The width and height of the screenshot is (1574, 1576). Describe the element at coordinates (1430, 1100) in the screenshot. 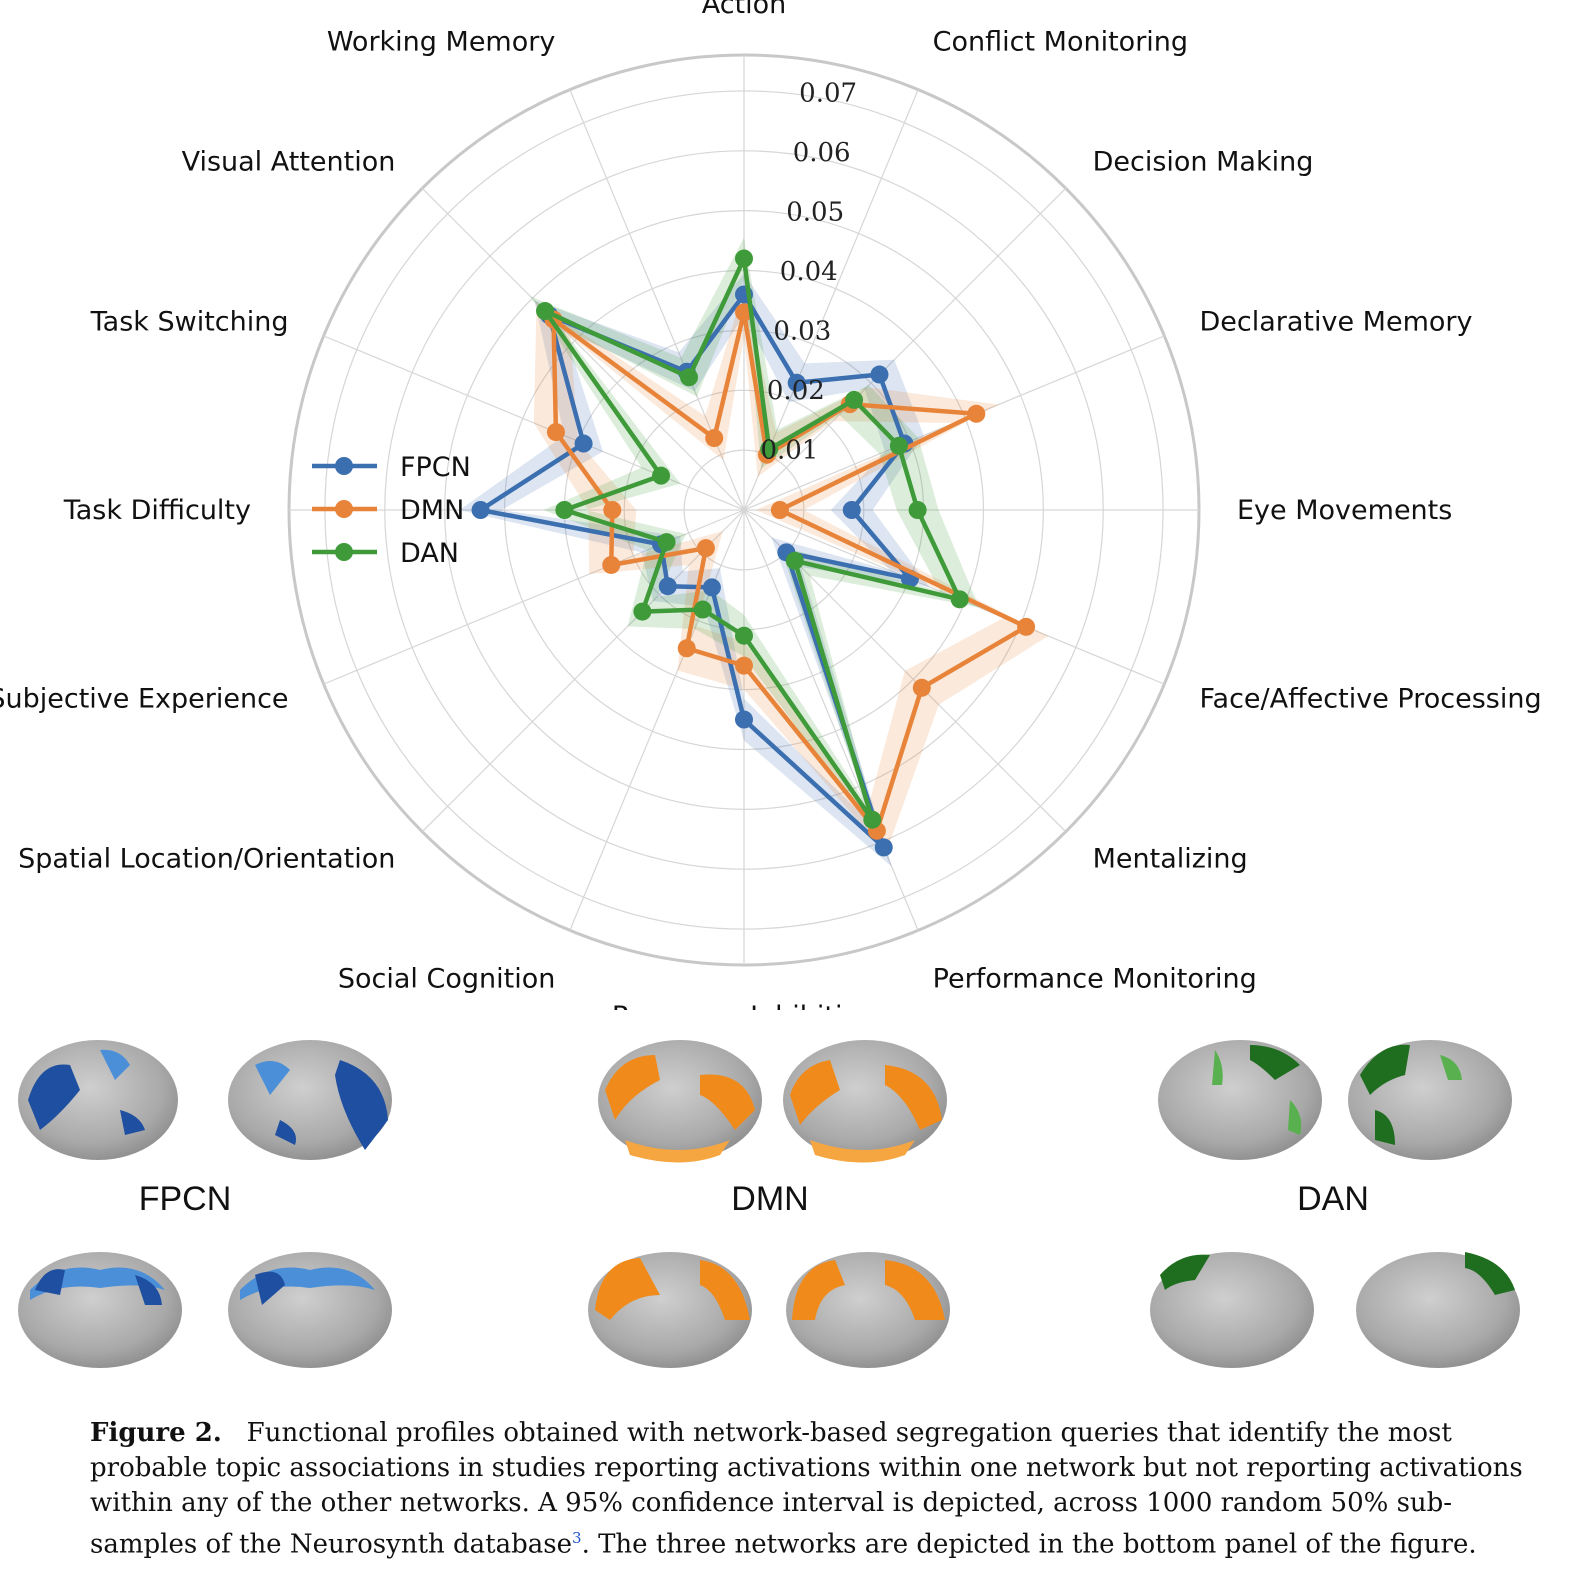

I see `dan-lateral-right-brain` at that location.